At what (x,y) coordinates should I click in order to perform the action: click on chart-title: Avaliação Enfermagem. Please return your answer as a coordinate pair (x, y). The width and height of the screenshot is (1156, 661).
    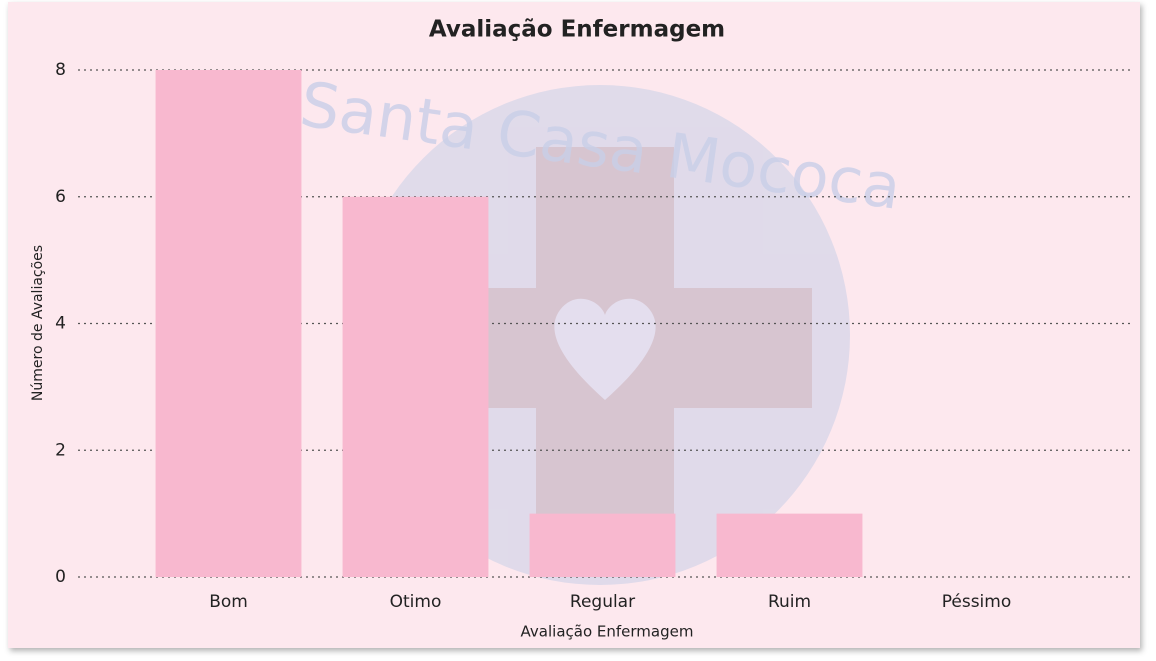
    Looking at the image, I should click on (577, 30).